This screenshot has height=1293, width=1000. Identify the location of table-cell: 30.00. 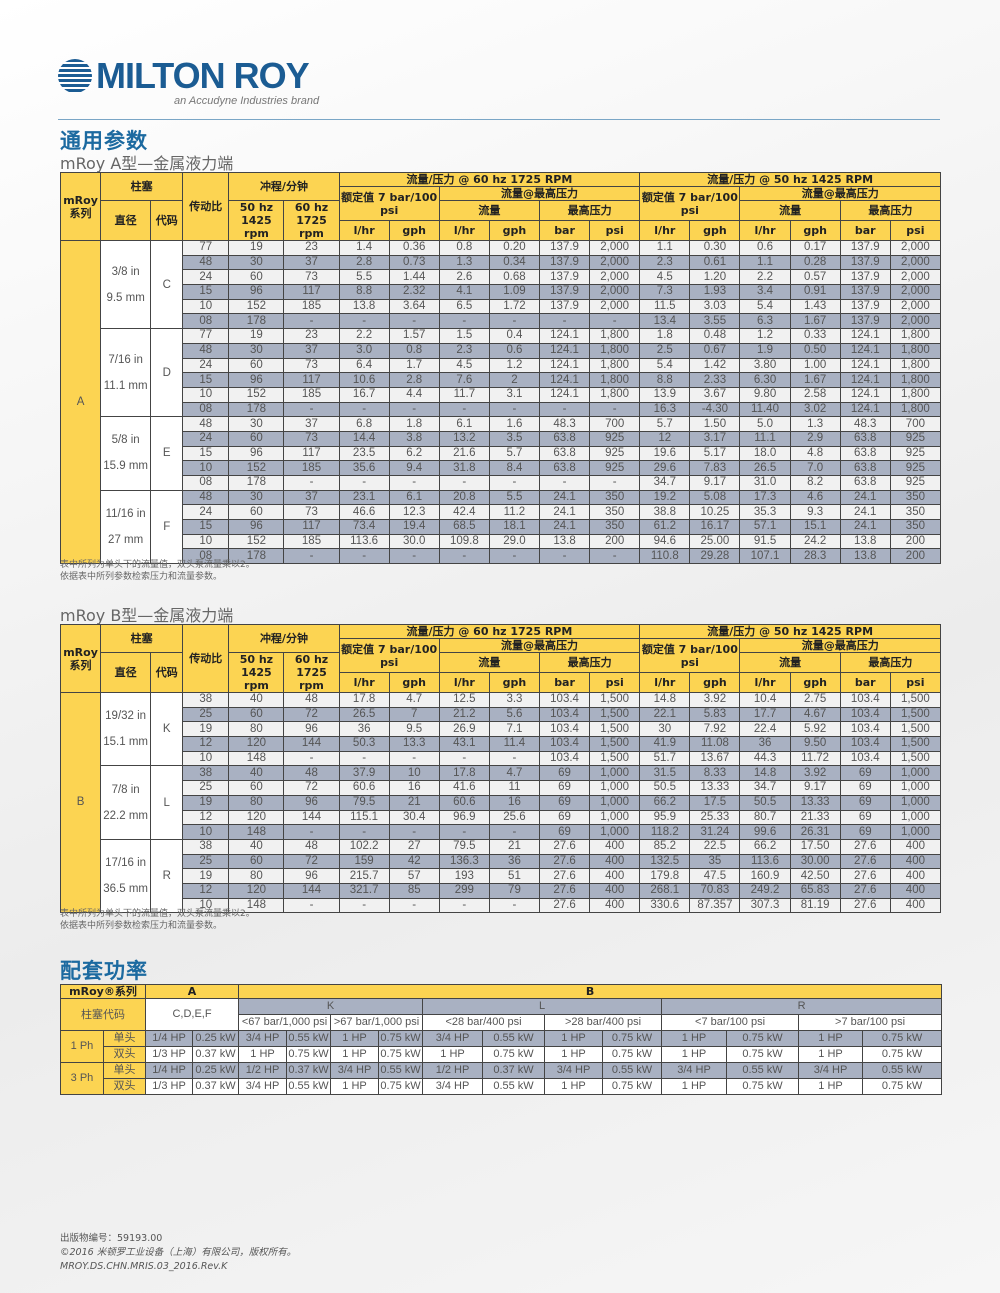
(815, 861).